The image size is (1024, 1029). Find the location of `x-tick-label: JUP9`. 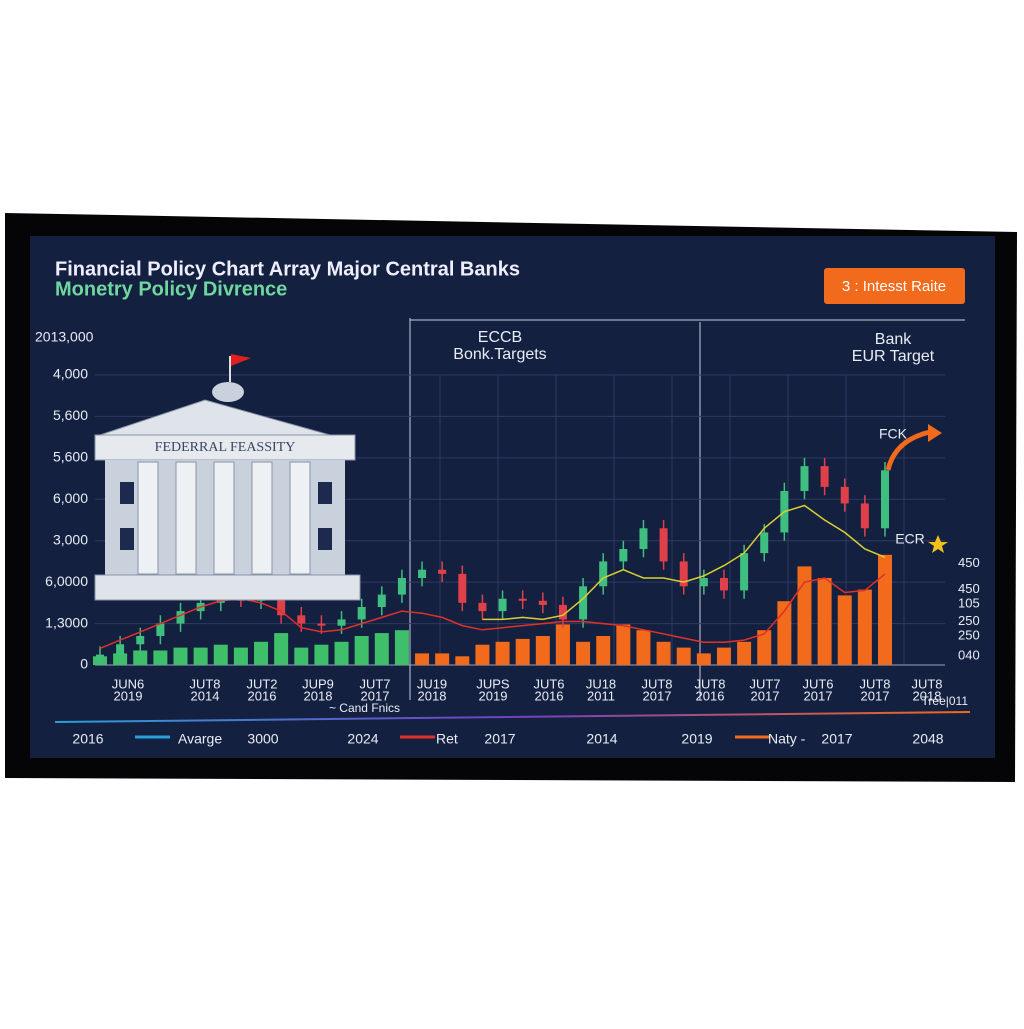

x-tick-label: JUP9 is located at coordinates (318, 683).